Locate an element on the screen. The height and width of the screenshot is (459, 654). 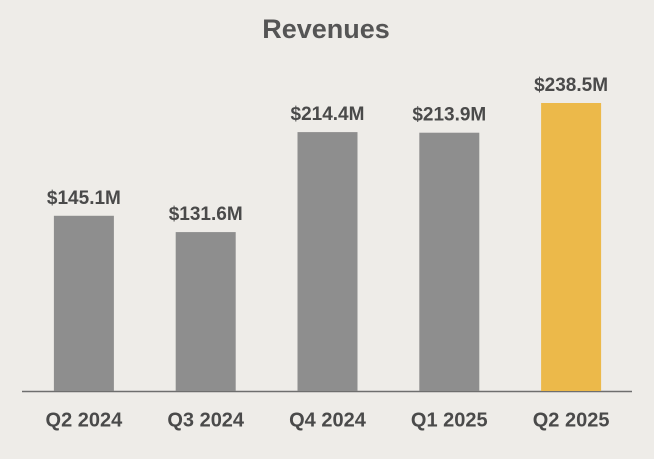
value-label: $145.1M is located at coordinates (84, 198).